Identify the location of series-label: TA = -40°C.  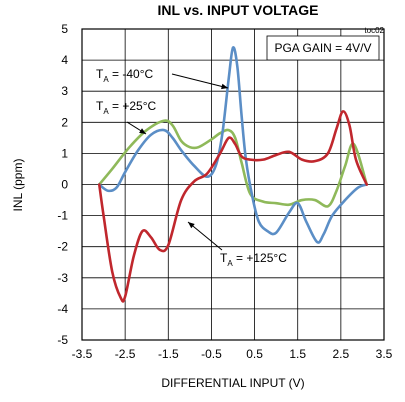
(125, 75).